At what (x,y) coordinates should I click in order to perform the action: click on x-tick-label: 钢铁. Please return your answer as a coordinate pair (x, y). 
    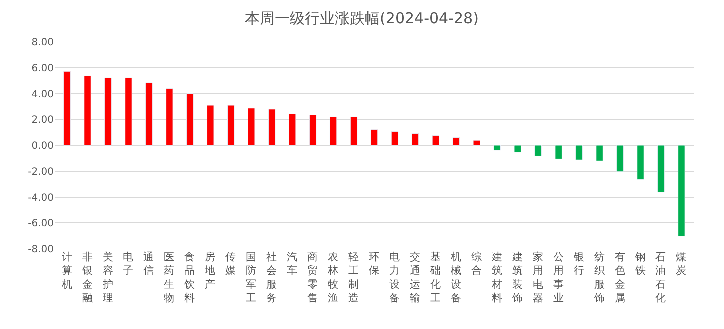
    Looking at the image, I should click on (640, 265).